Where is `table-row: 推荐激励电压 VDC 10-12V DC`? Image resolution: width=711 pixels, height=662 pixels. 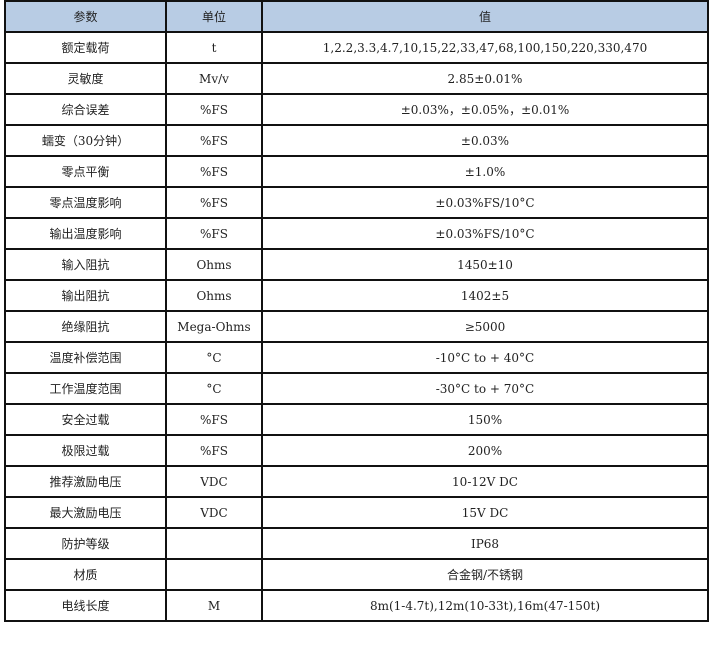
table-row: 推荐激励电压 VDC 10-12V DC is located at coordinates (356, 481).